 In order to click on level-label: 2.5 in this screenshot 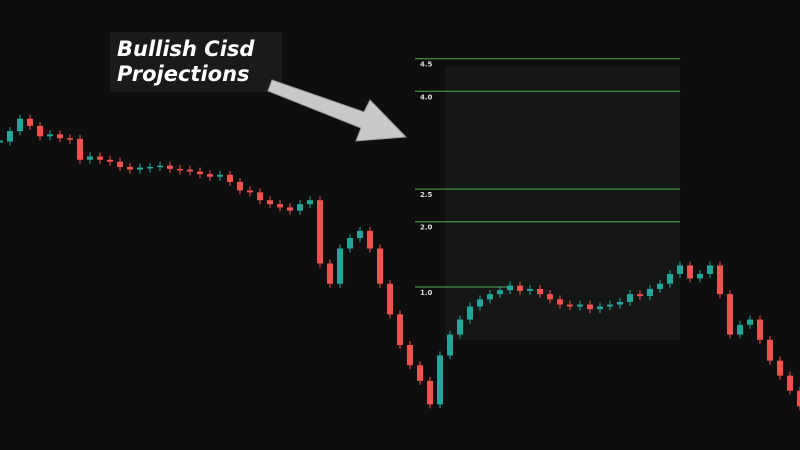, I will do `click(426, 195)`.